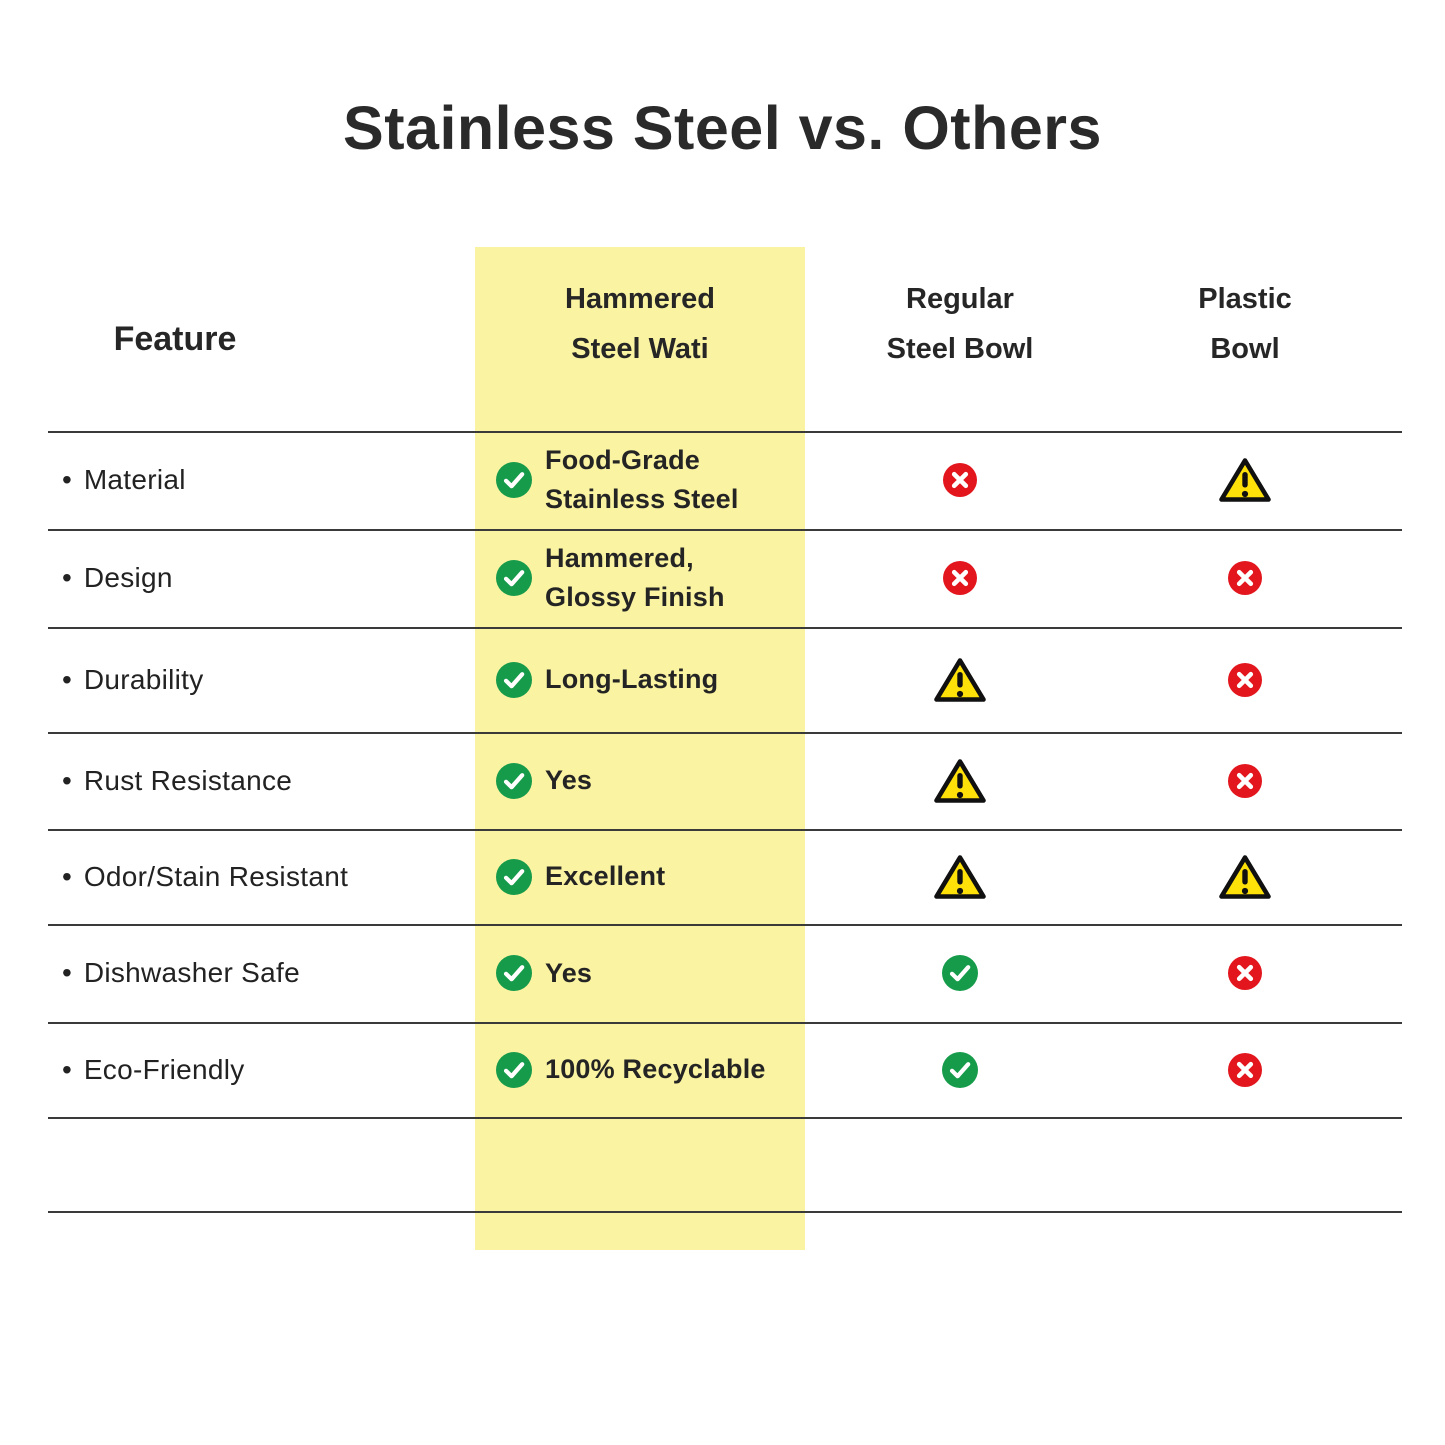  I want to click on cell-hammered: Excellent, so click(640, 876).